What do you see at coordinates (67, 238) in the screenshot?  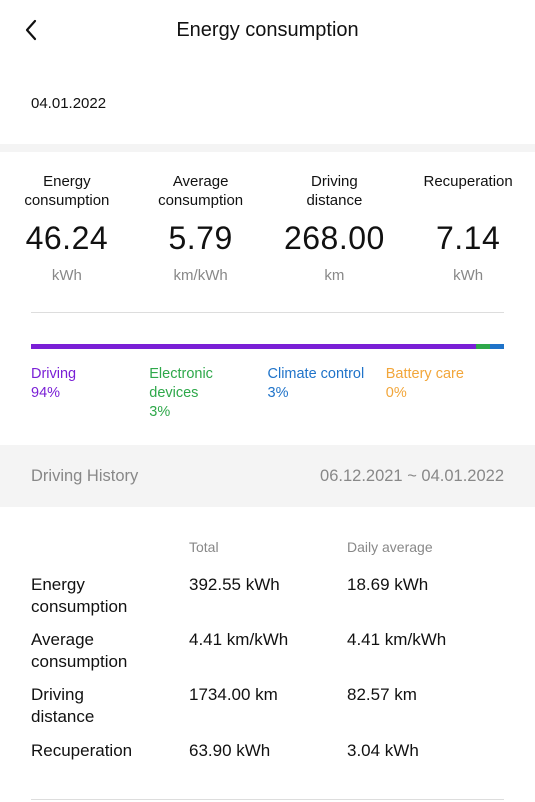 I see `stat-value: 46.24` at bounding box center [67, 238].